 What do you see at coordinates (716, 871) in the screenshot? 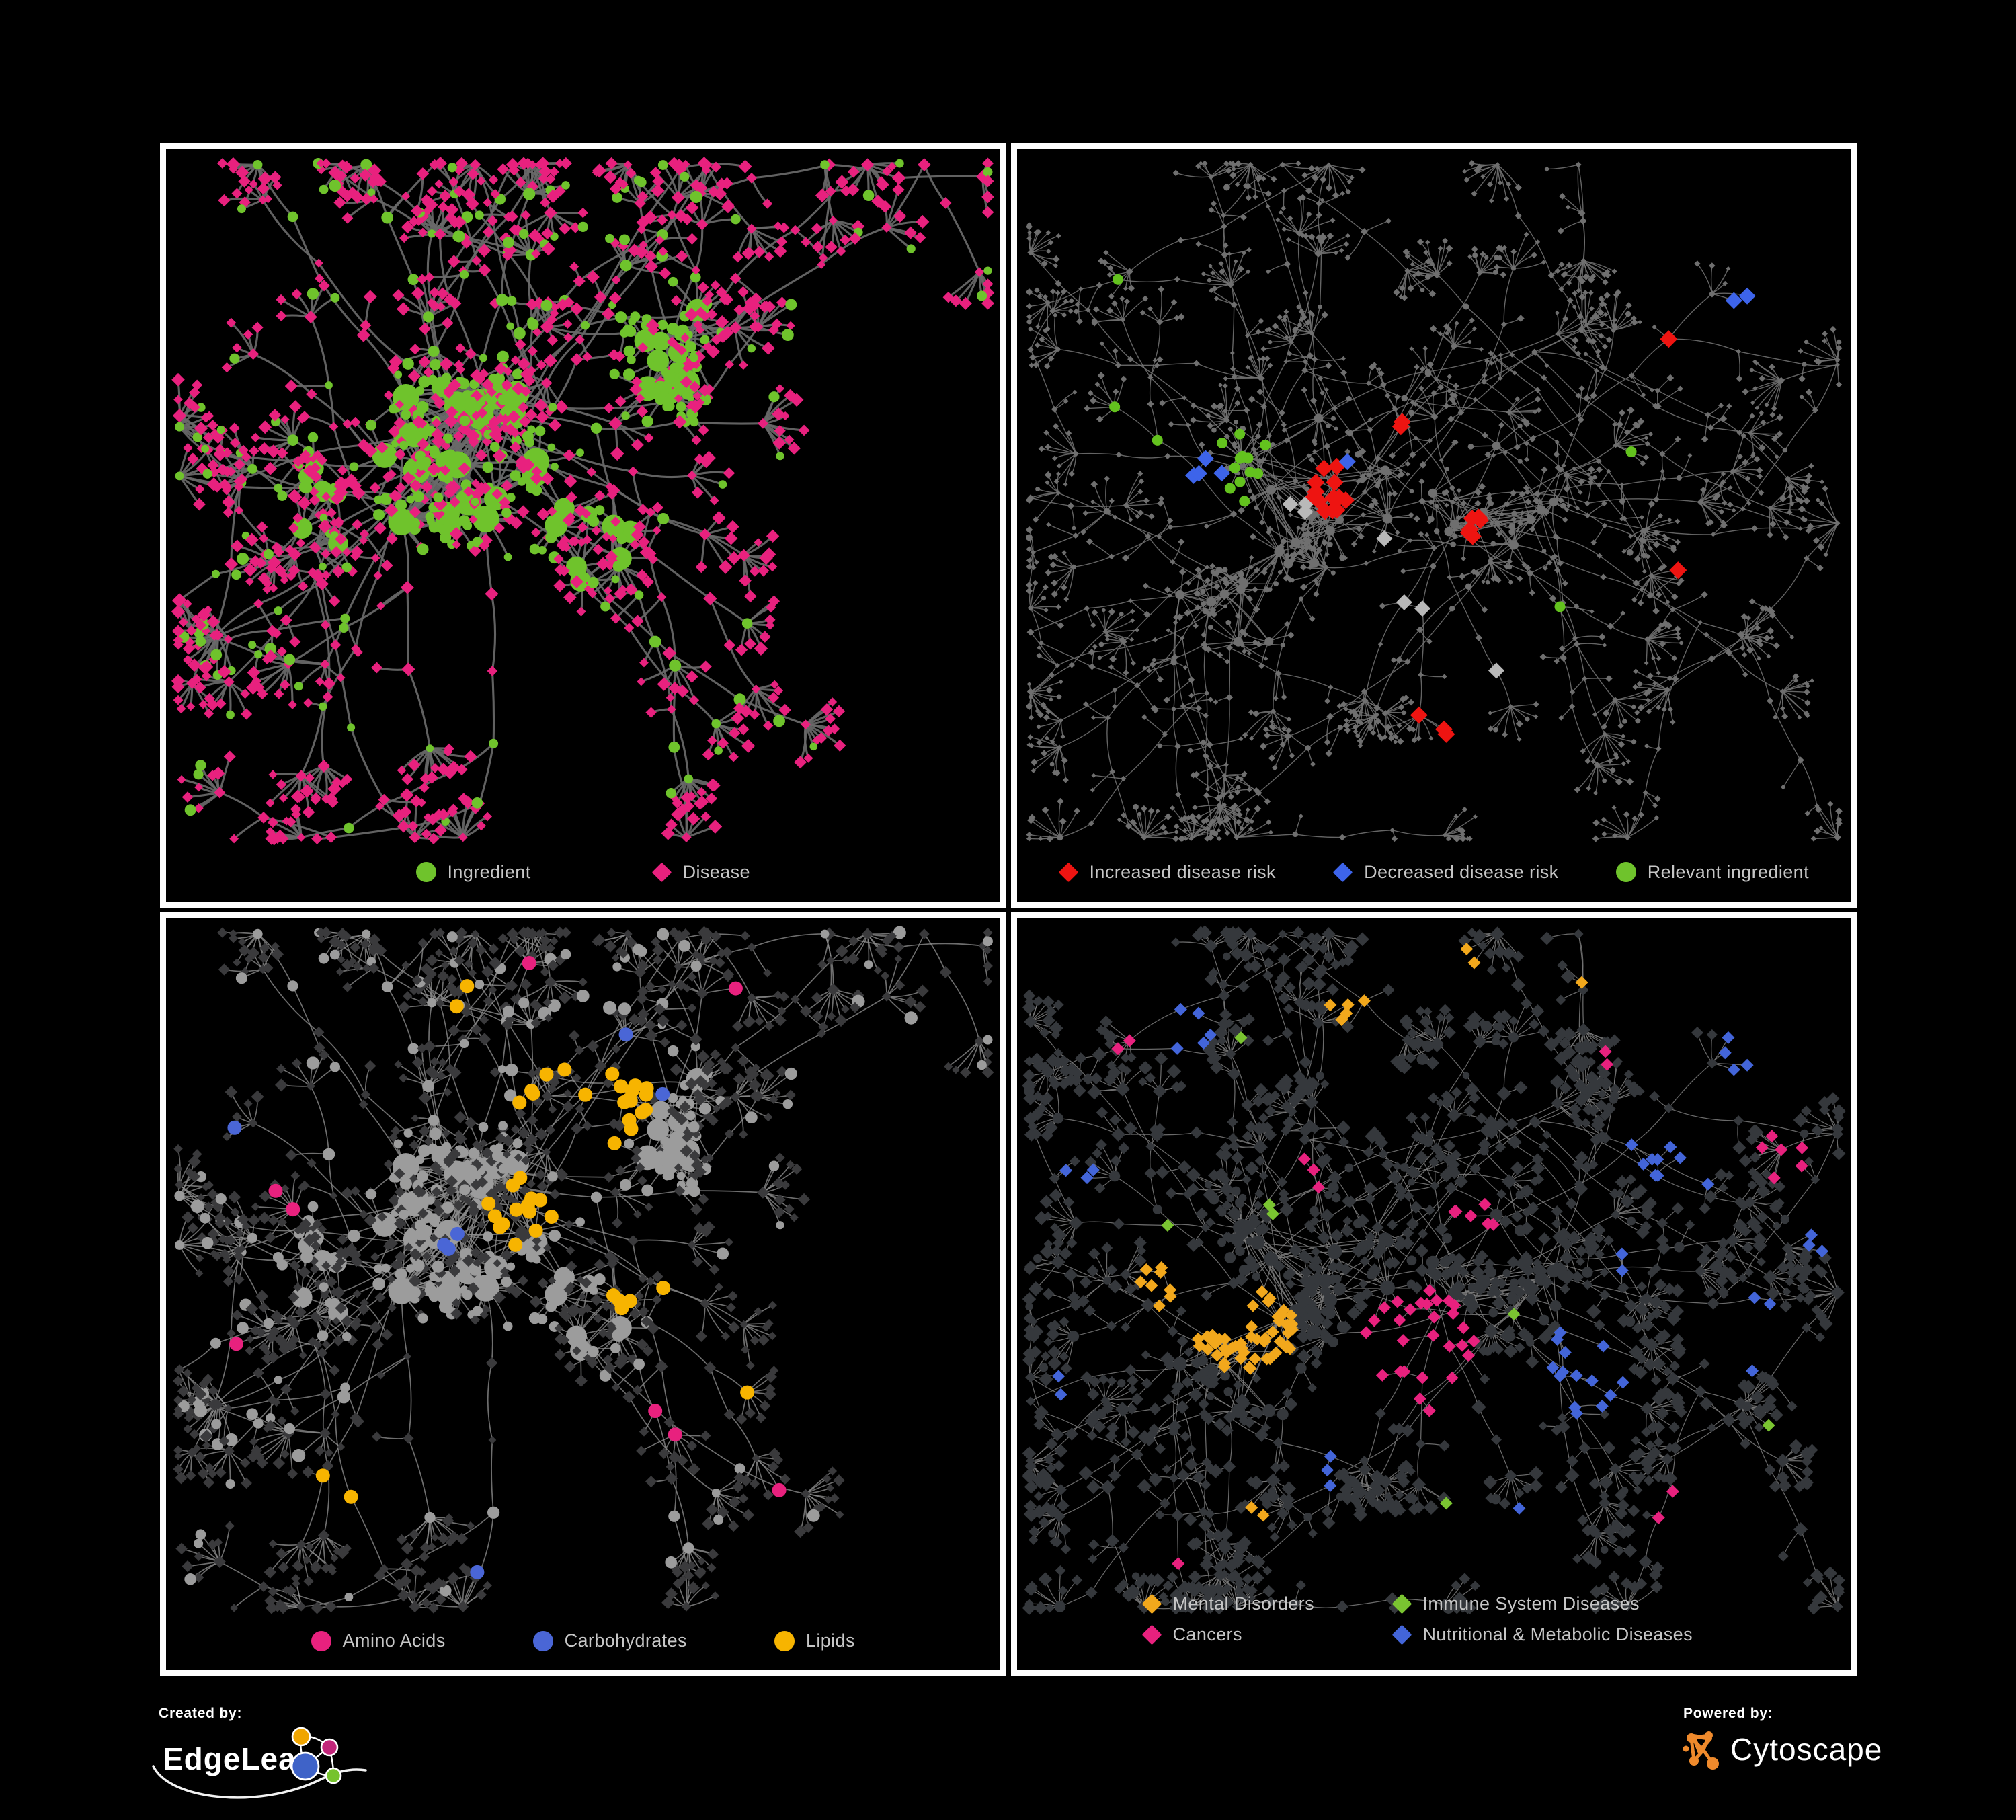
I see `legend-label: Disease` at bounding box center [716, 871].